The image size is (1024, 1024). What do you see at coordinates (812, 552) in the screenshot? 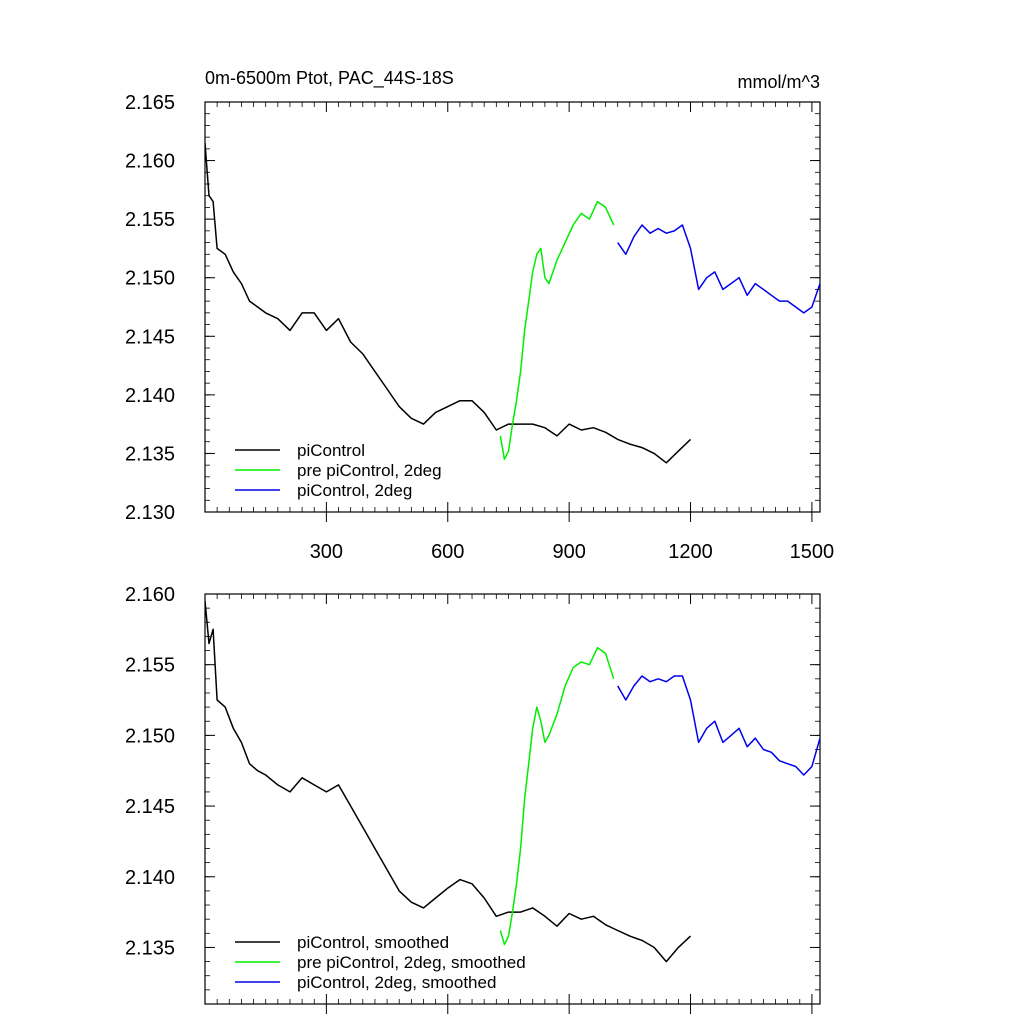
I see `x-tick-label: 1500` at bounding box center [812, 552].